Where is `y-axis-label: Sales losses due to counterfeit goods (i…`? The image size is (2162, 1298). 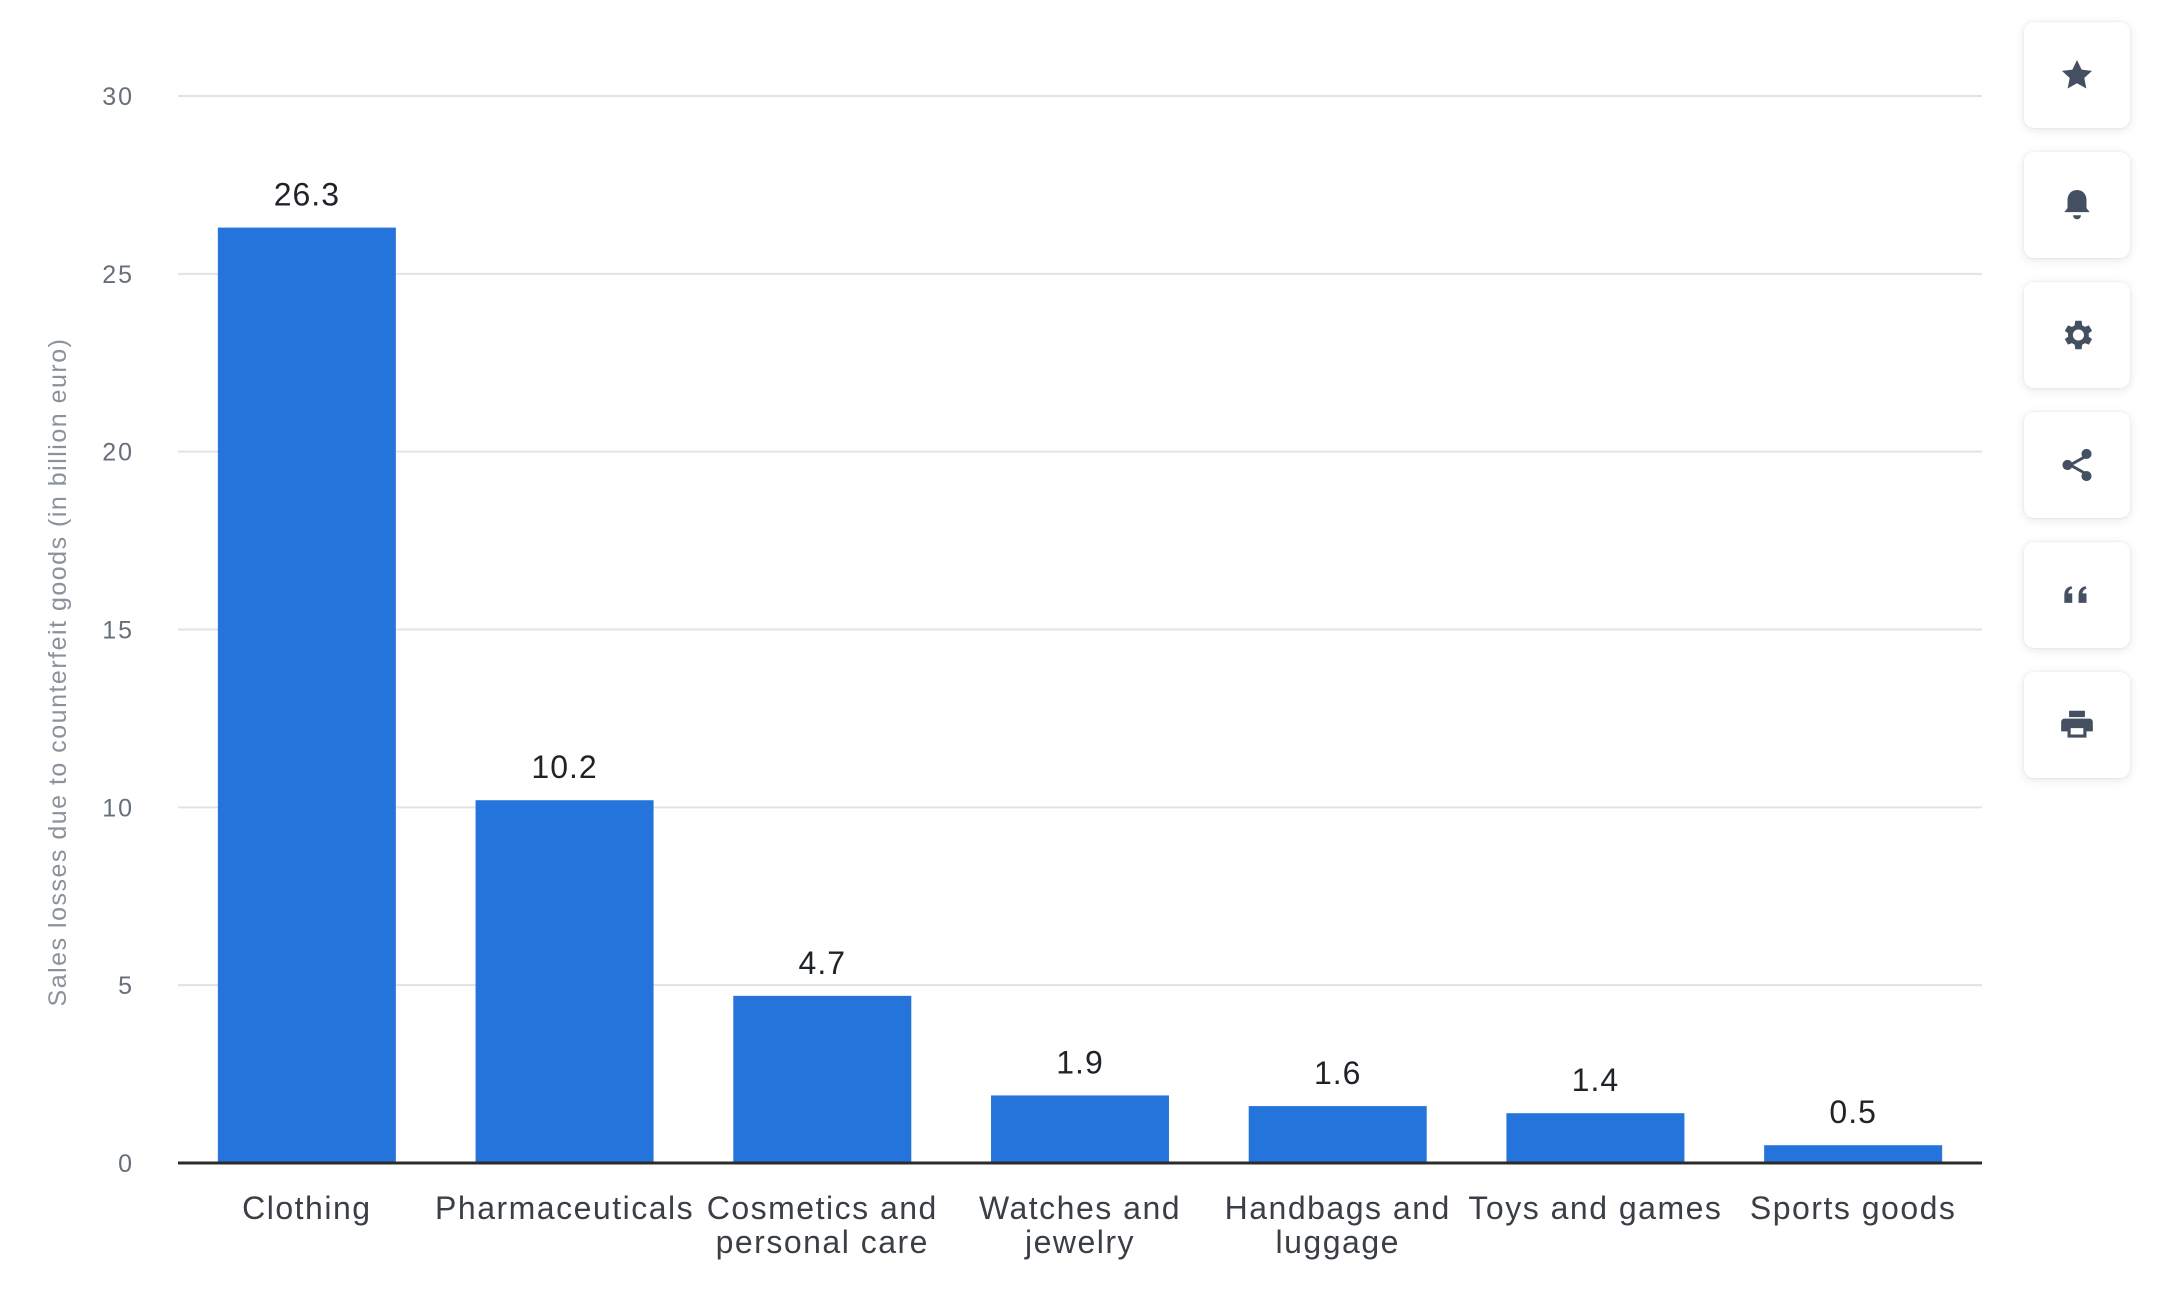 y-axis-label: Sales losses due to counterfeit goods (i… is located at coordinates (58, 672).